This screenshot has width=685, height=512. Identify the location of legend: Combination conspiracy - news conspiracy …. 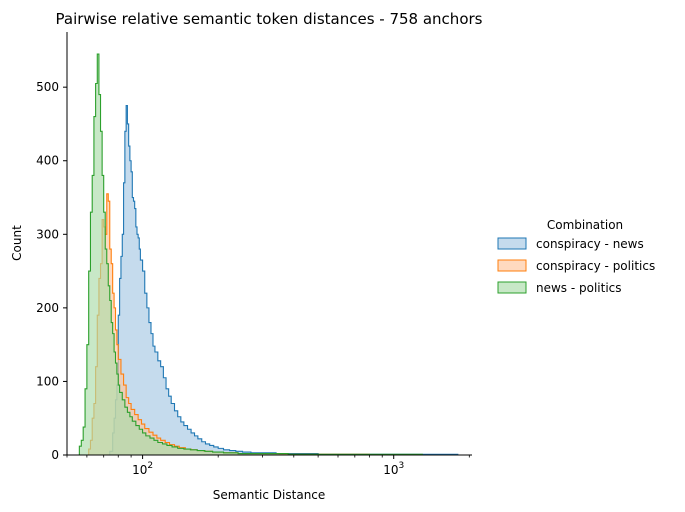
(576, 256).